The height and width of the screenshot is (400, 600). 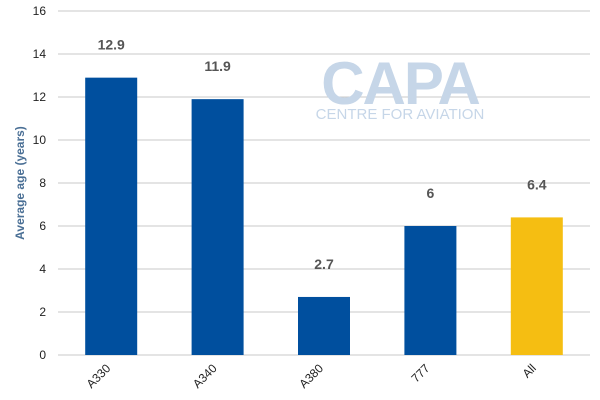 I want to click on y-tick-label: 12, so click(x=40, y=97).